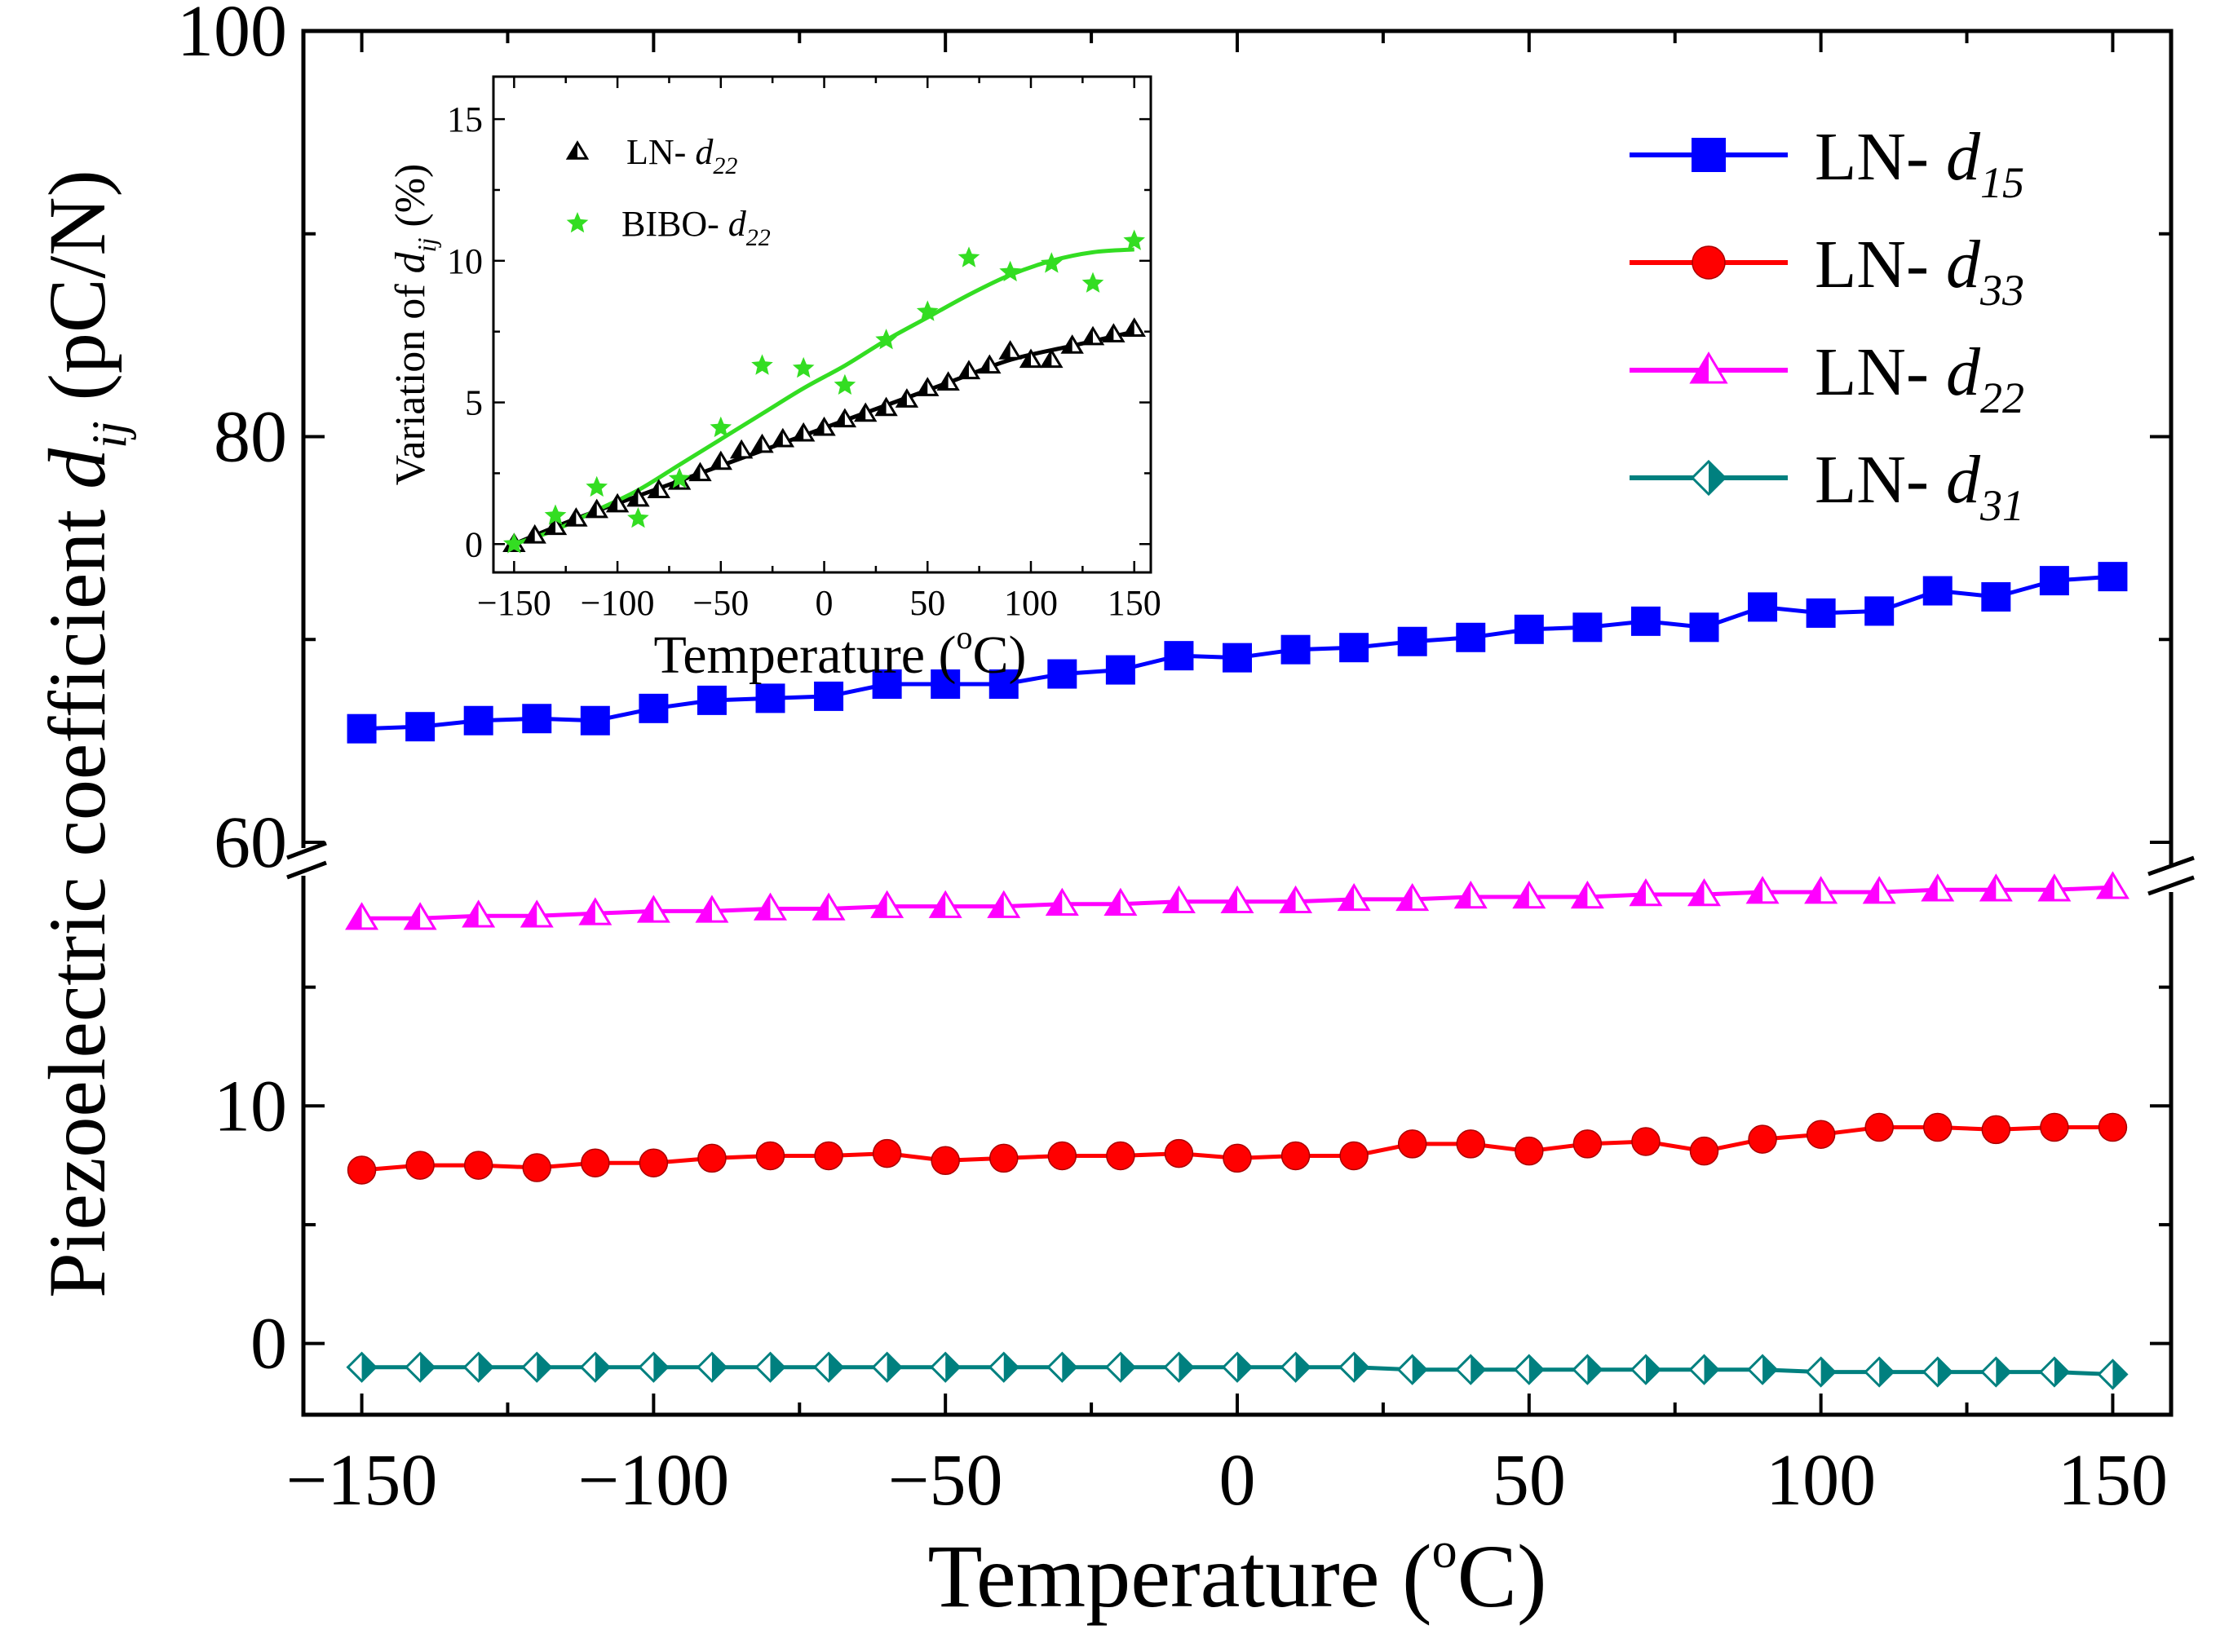  I want to click on axis-break-left, so click(306, 861).